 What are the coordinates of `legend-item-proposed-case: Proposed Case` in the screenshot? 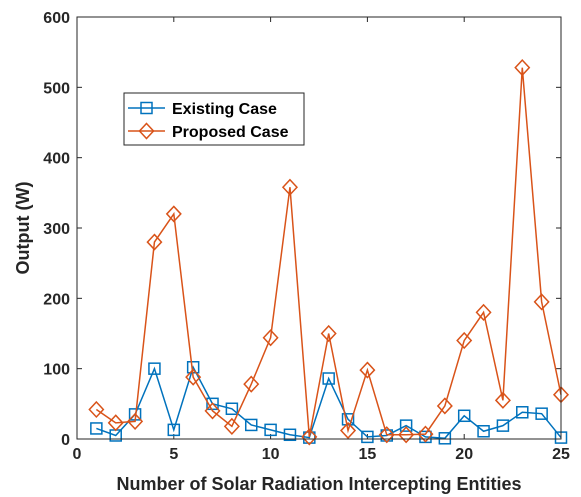 It's located at (208, 131).